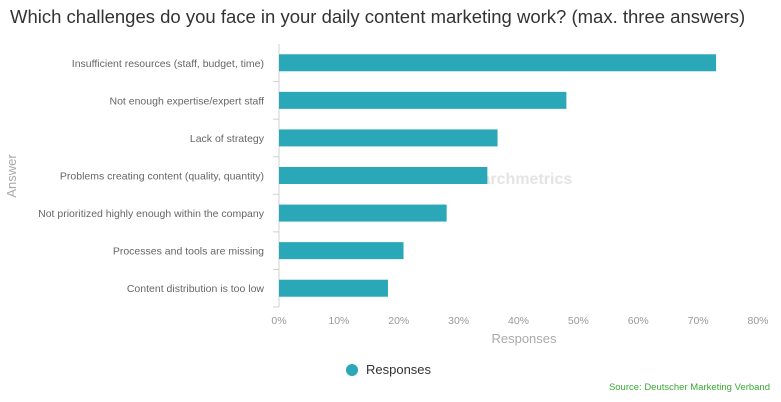  What do you see at coordinates (698, 321) in the screenshot?
I see `x-tick-label: 70%` at bounding box center [698, 321].